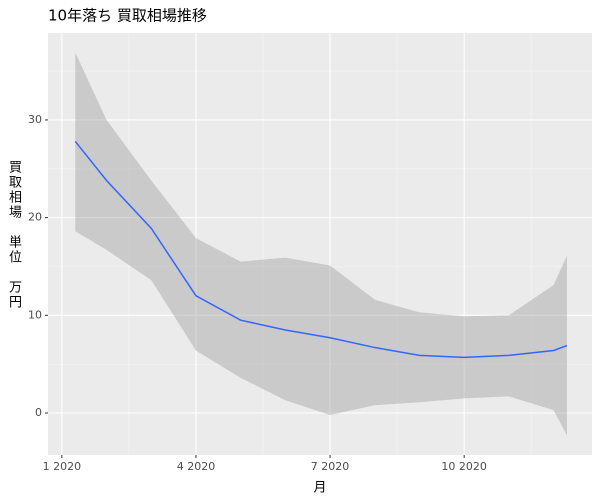 The image size is (600, 500). What do you see at coordinates (13, 235) in the screenshot?
I see `y-axis-label: 買取相場 単位 万円` at bounding box center [13, 235].